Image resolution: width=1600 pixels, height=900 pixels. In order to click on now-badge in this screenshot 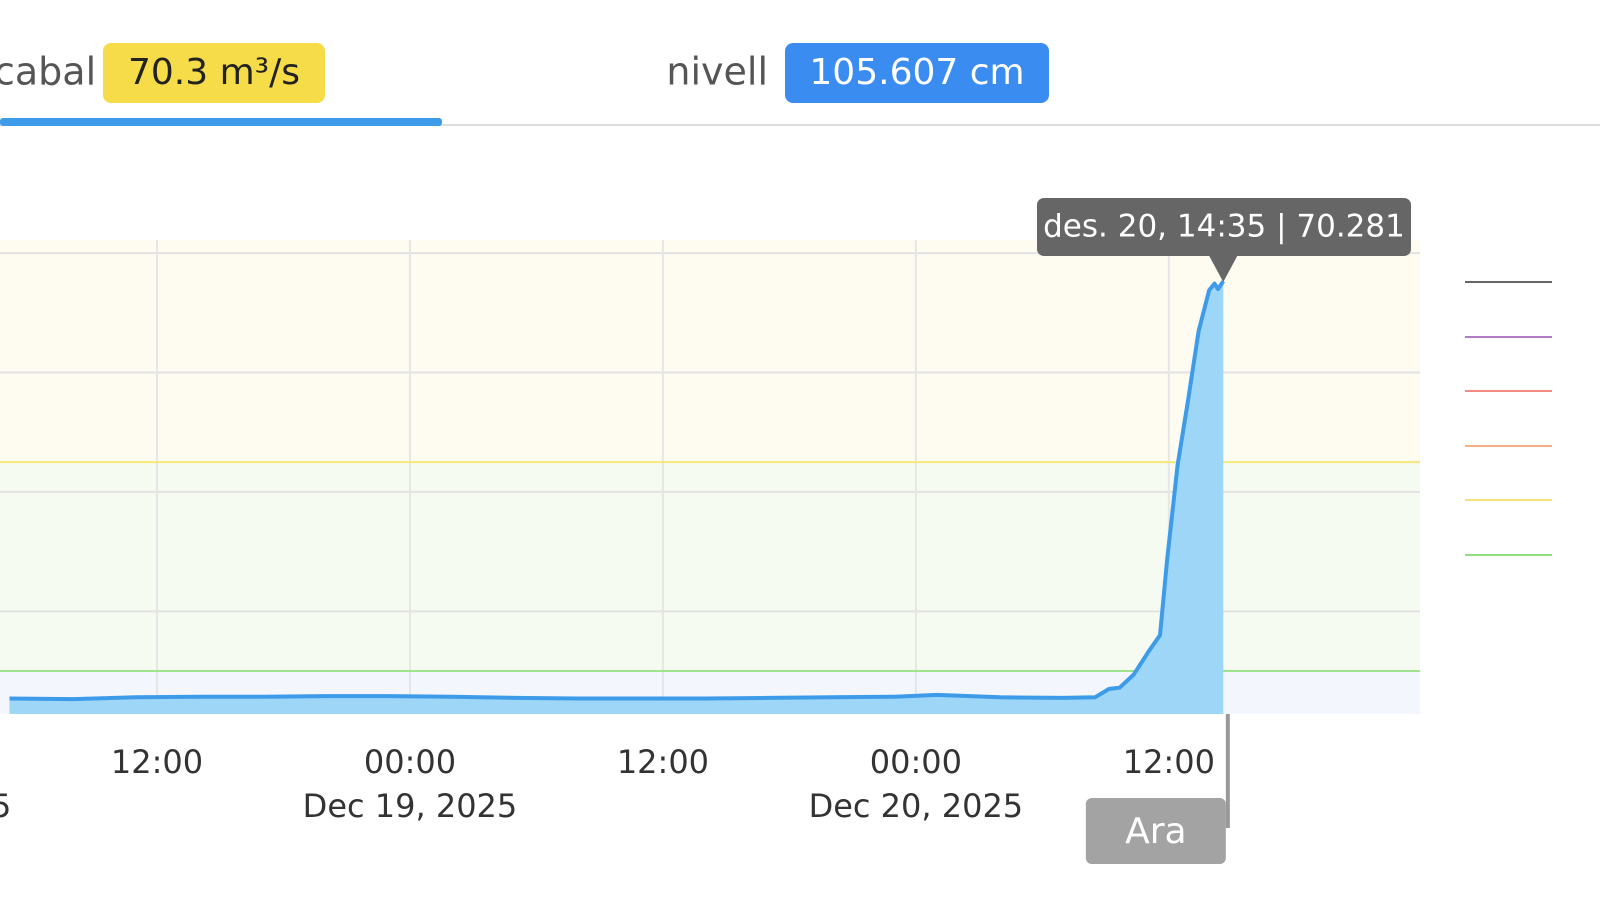, I will do `click(1155, 831)`.